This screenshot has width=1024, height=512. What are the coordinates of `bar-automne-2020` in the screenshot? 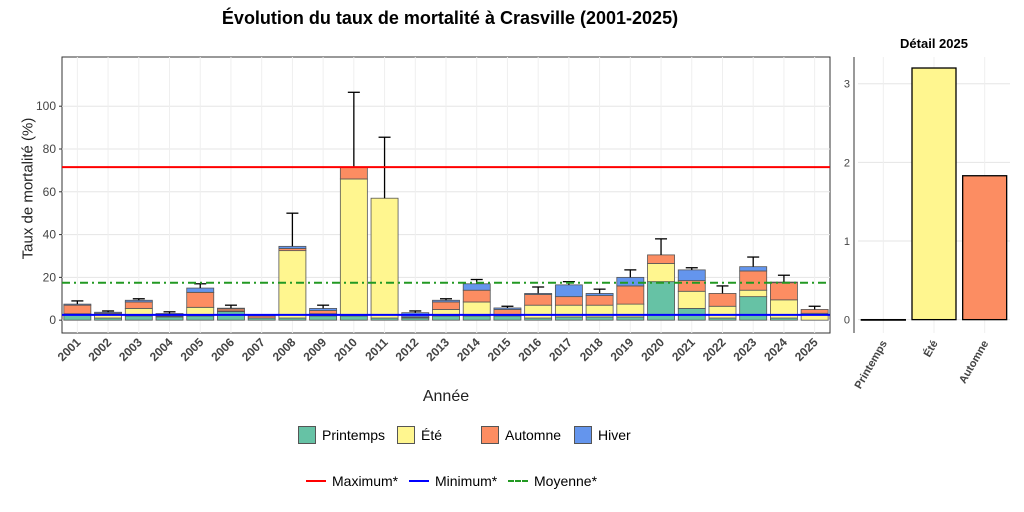 It's located at (661, 259).